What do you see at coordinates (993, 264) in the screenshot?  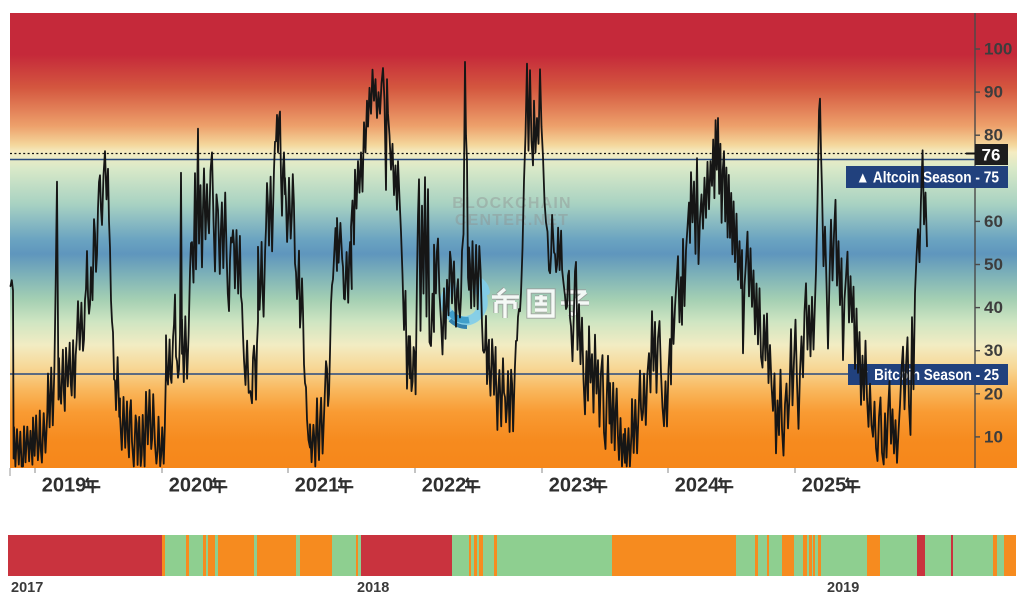 I see `svg-text: 50` at bounding box center [993, 264].